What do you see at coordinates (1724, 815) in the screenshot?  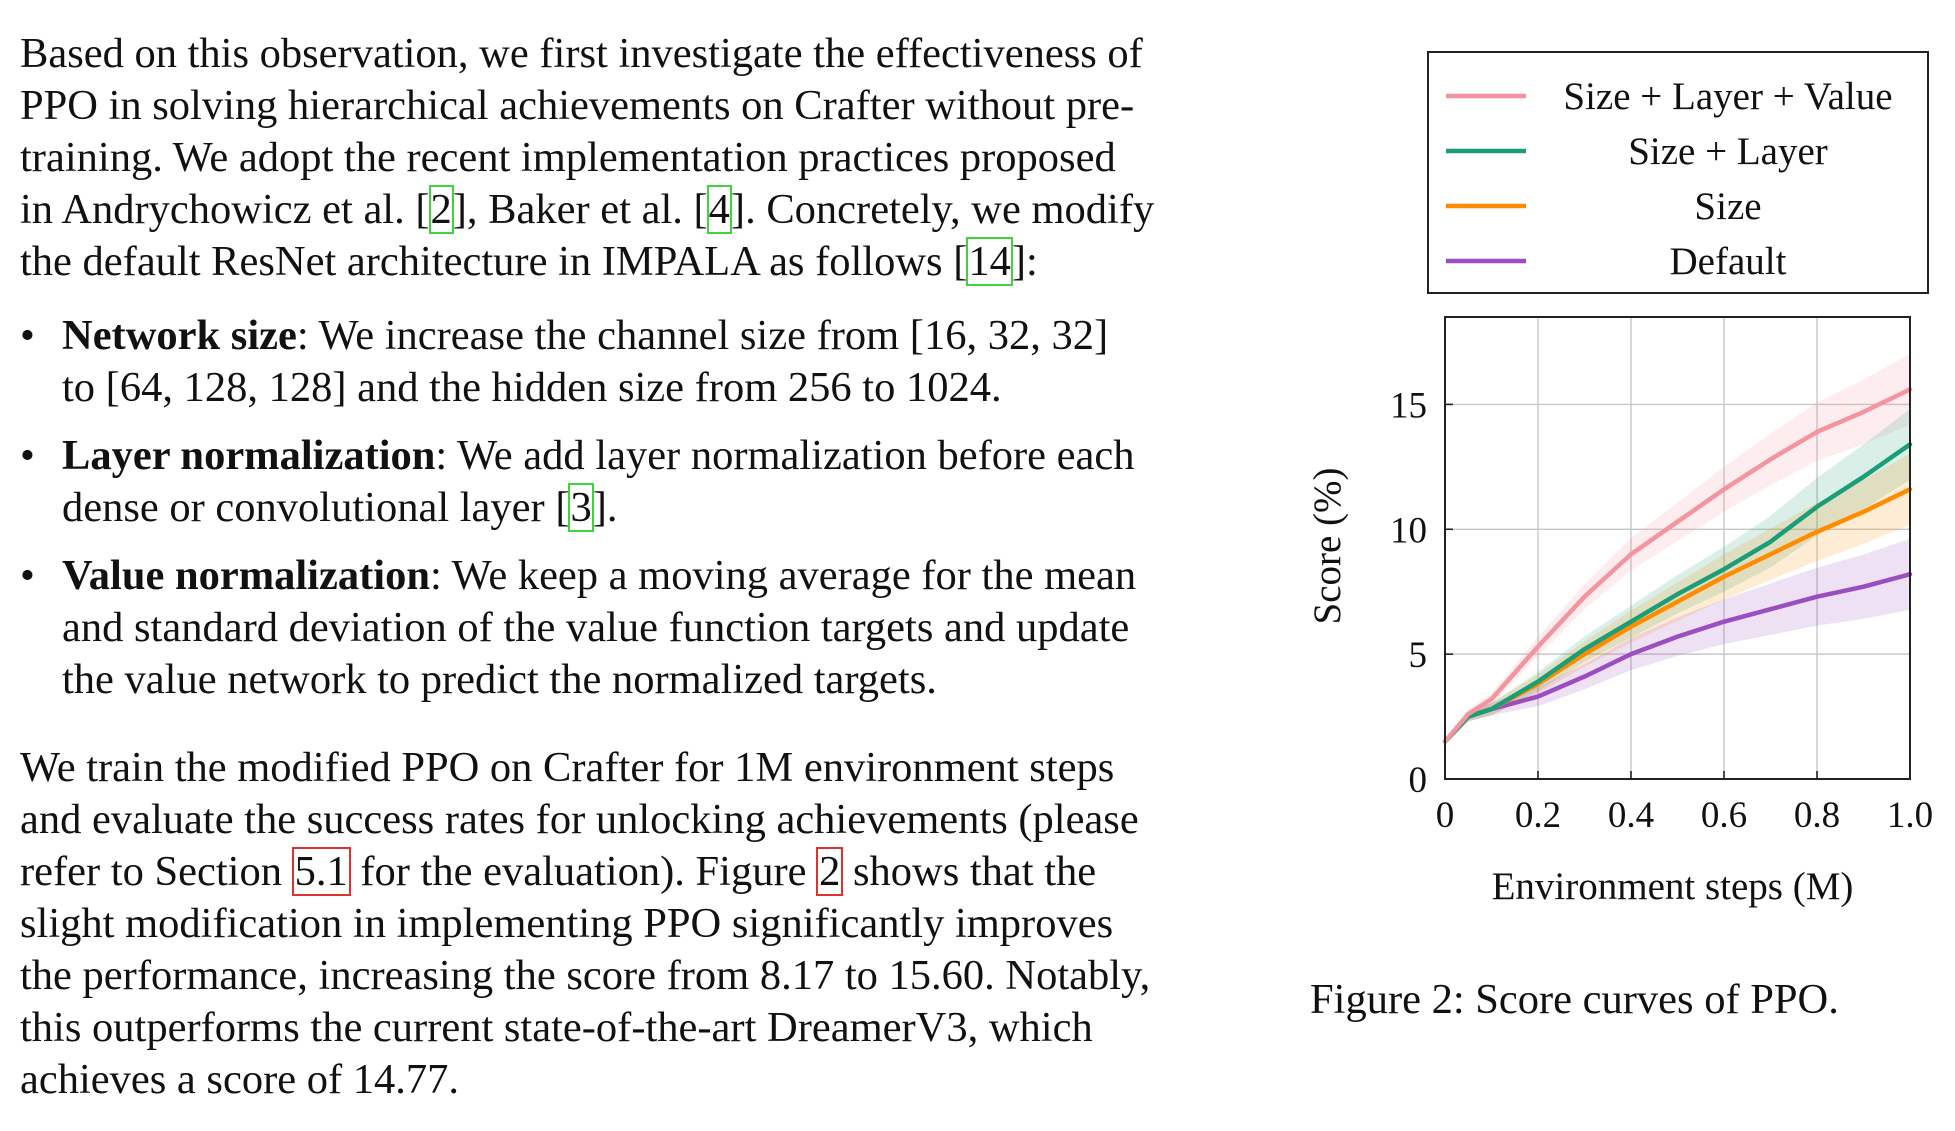 I see `x-tick-label: 0.6` at bounding box center [1724, 815].